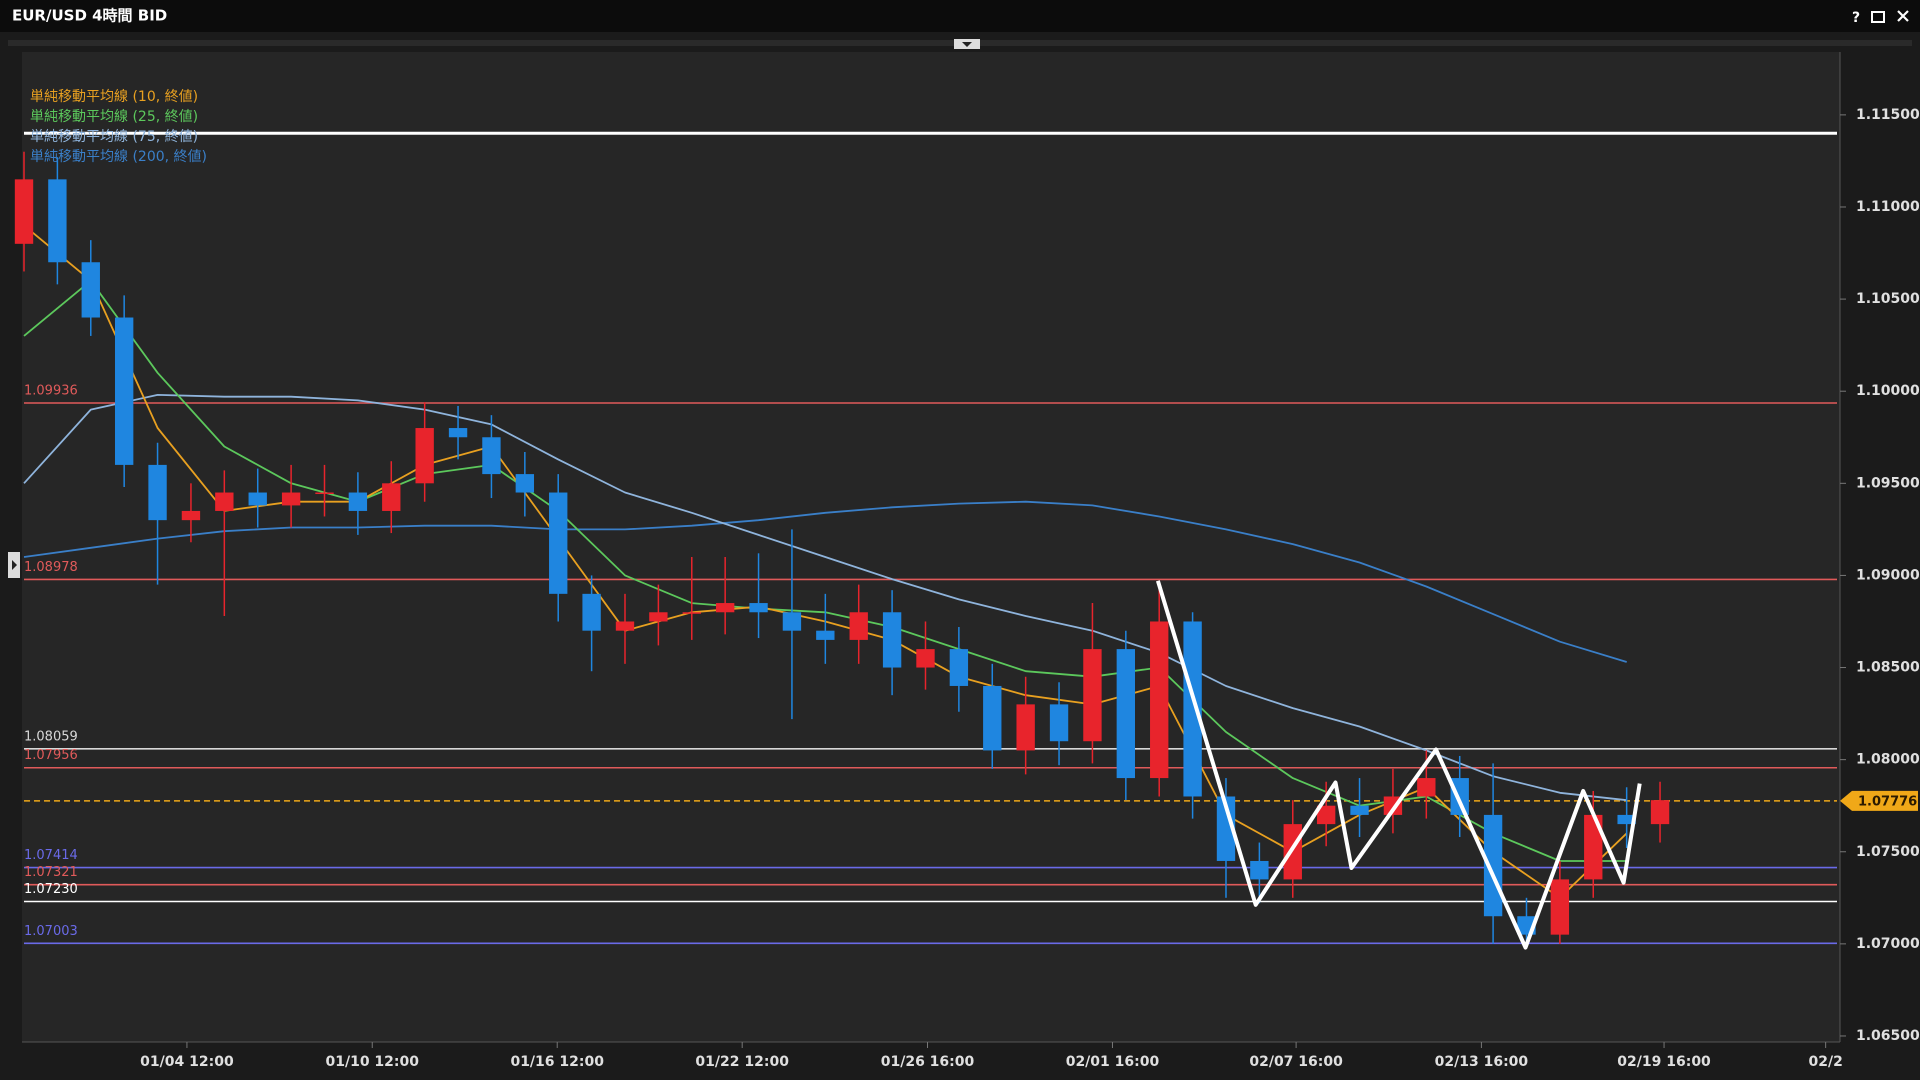 This screenshot has height=1080, width=1920. What do you see at coordinates (1113, 1062) in the screenshot?
I see `x-tick-label: 02/01 16:00` at bounding box center [1113, 1062].